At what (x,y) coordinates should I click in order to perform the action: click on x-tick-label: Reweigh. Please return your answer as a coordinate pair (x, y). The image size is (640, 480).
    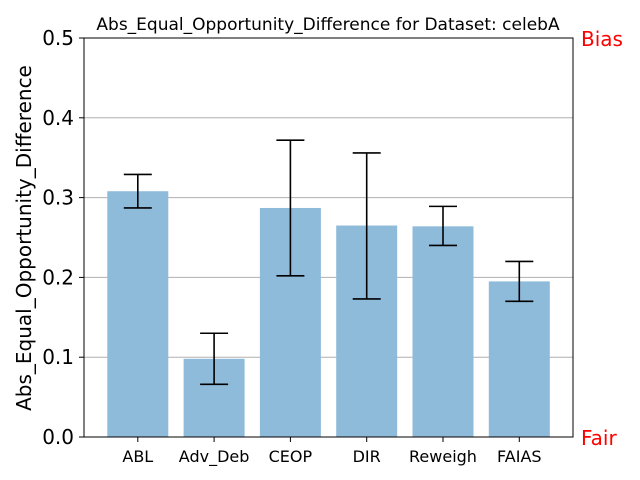
    Looking at the image, I should click on (443, 456).